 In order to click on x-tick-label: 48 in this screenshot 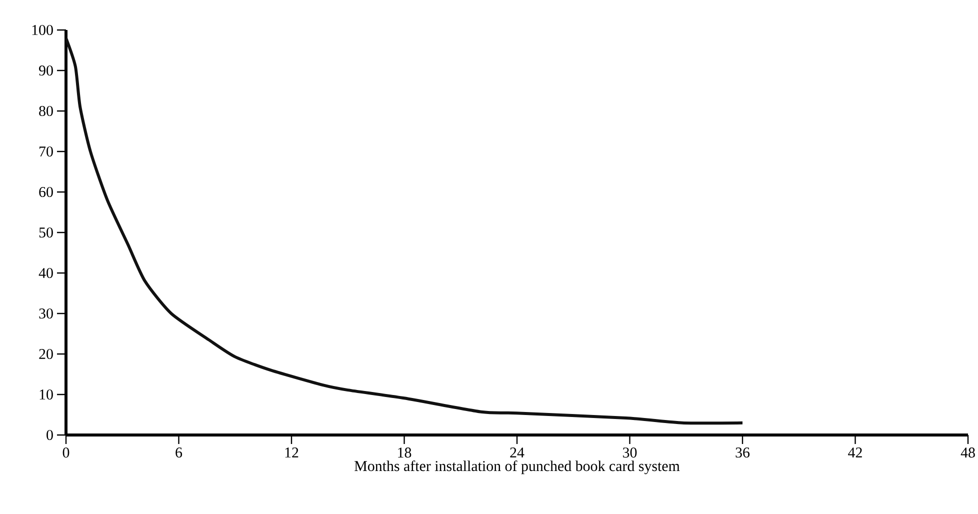, I will do `click(967, 453)`.